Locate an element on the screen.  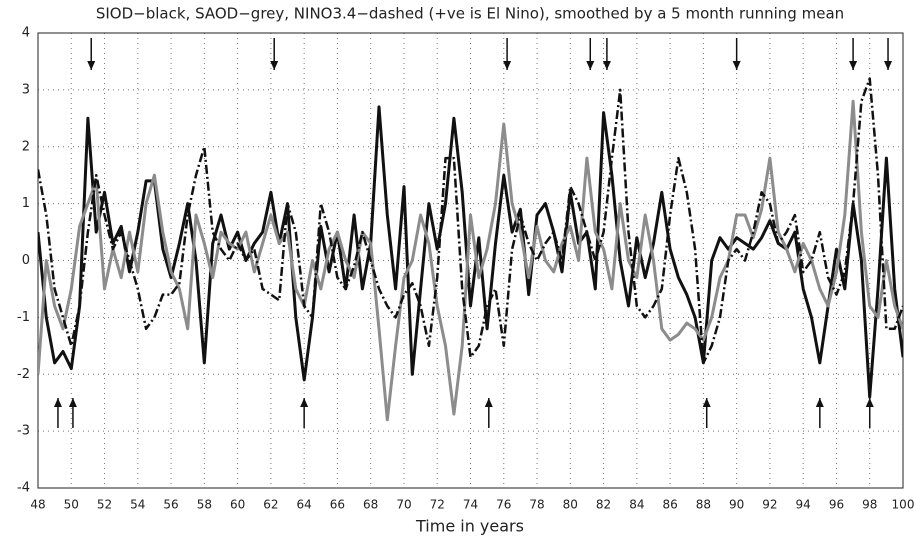
y-tick-label: 2 is located at coordinates (26, 146).